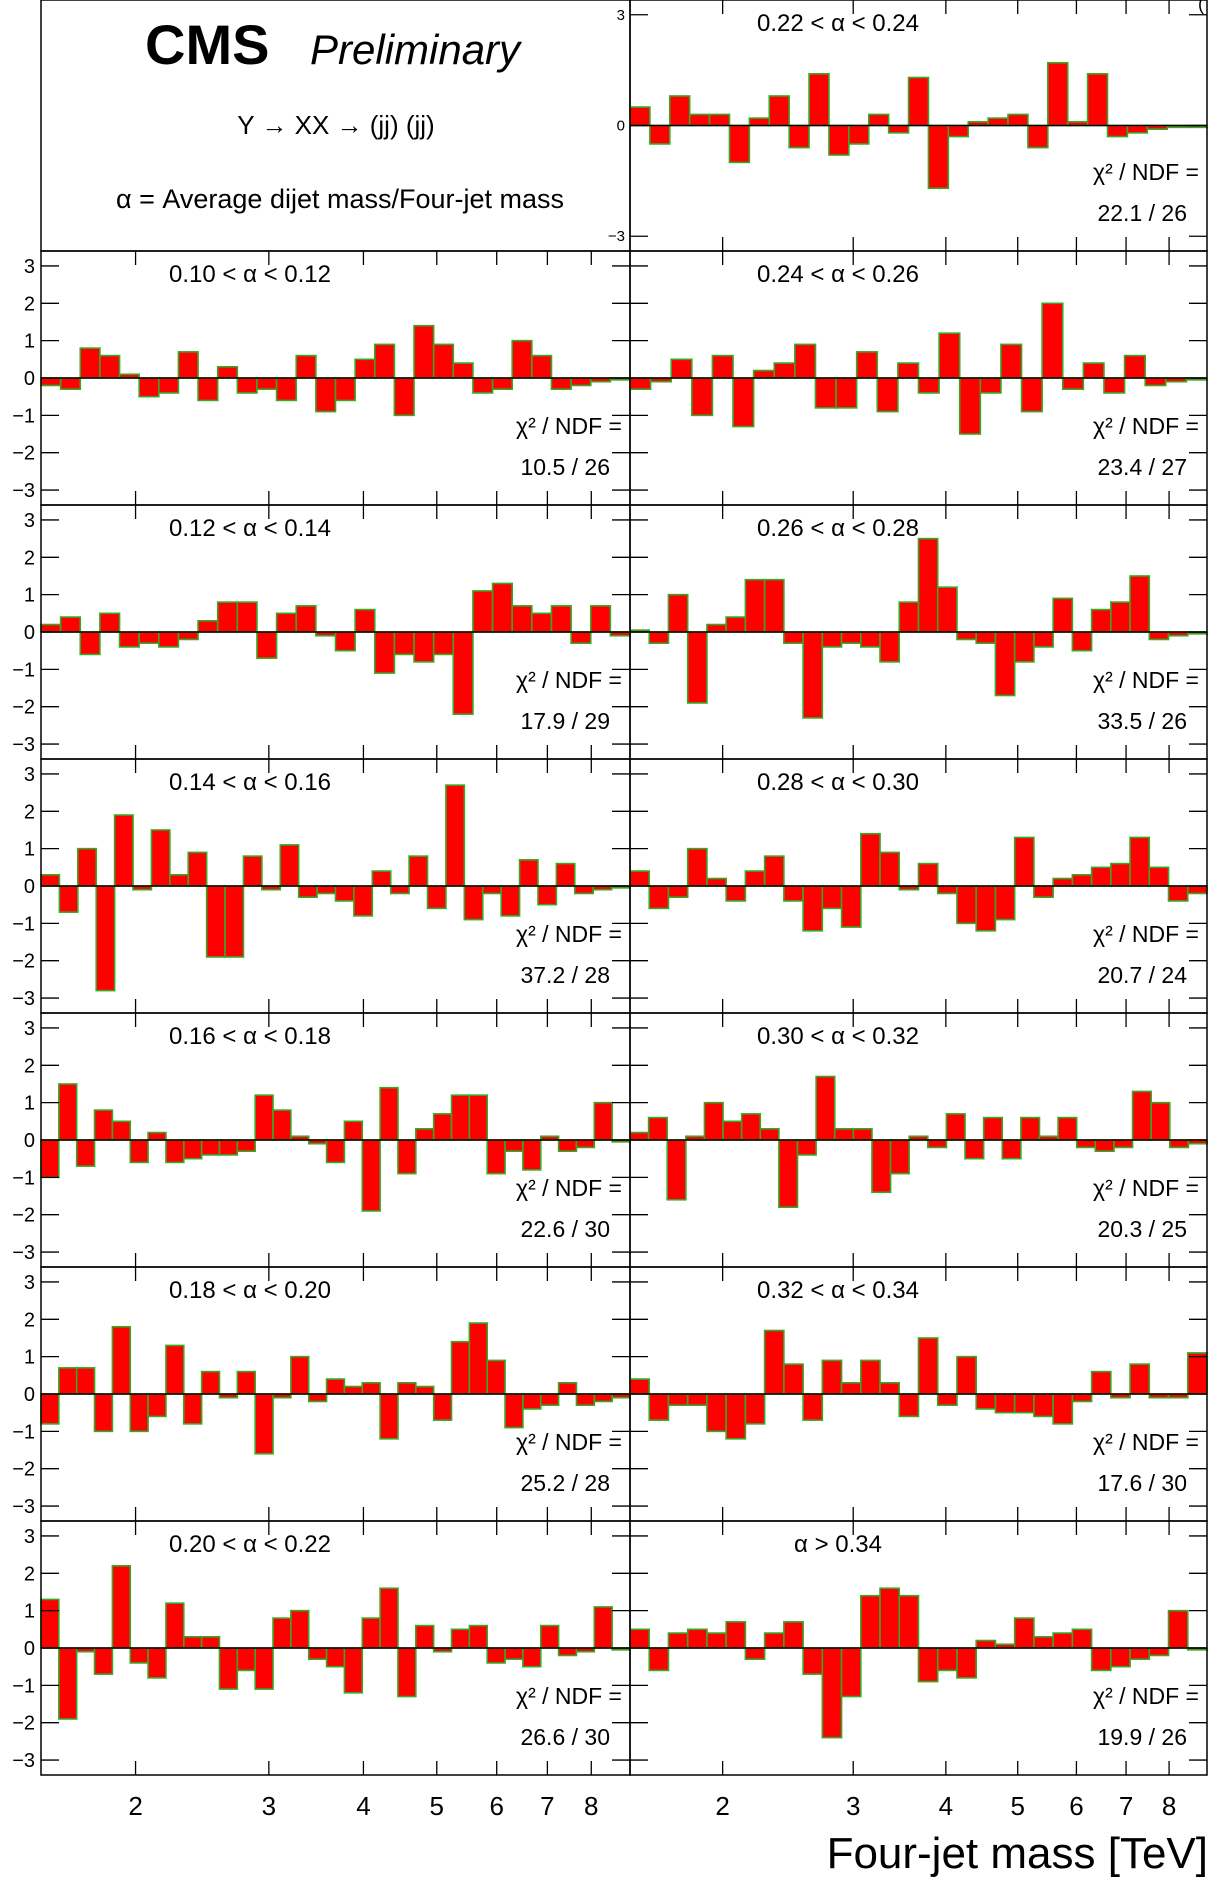 This screenshot has width=1213, height=1884. I want to click on panel-right-2: 0.24 < α < 0.26 χ² / NDF = 23.4 / 27, so click(918, 378).